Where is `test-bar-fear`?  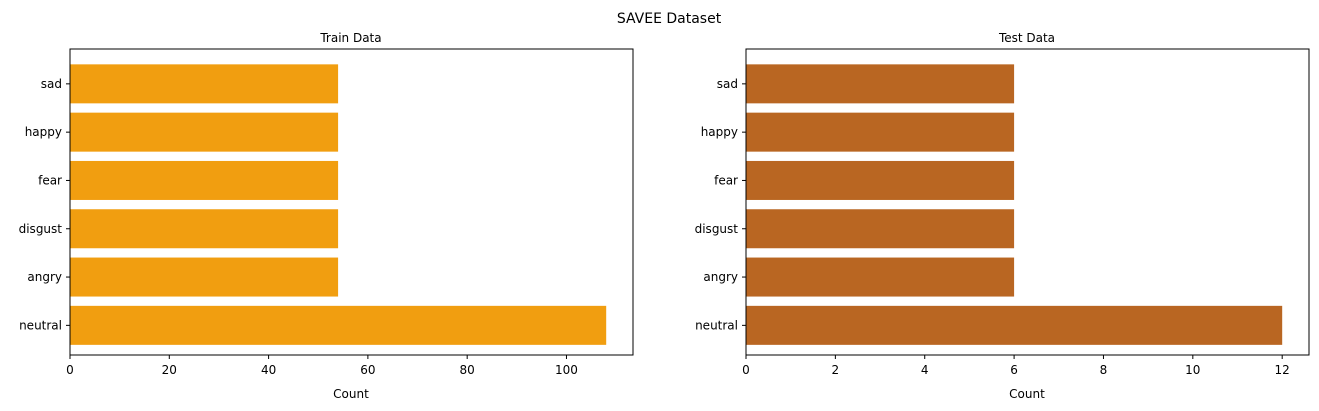 test-bar-fear is located at coordinates (880, 180).